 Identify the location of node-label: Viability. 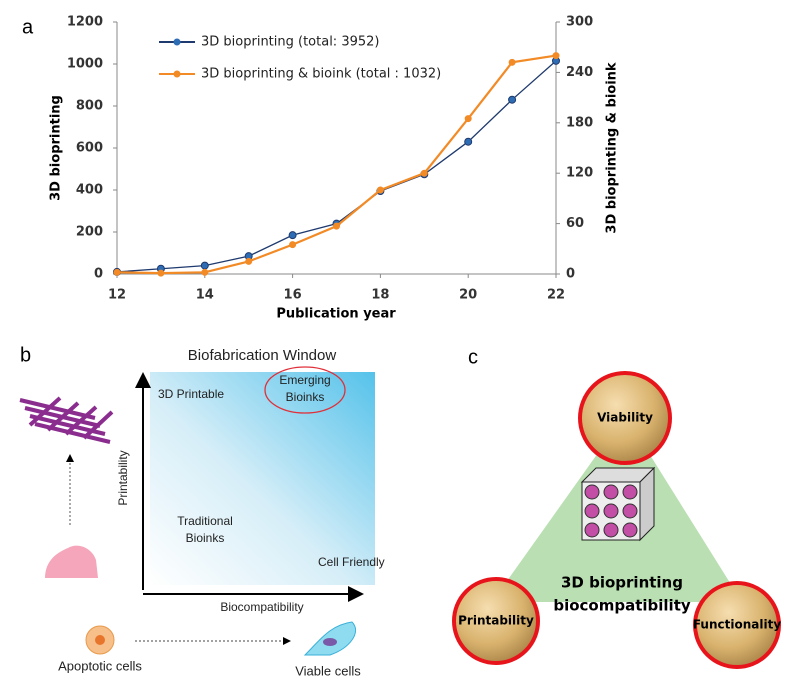
(625, 418).